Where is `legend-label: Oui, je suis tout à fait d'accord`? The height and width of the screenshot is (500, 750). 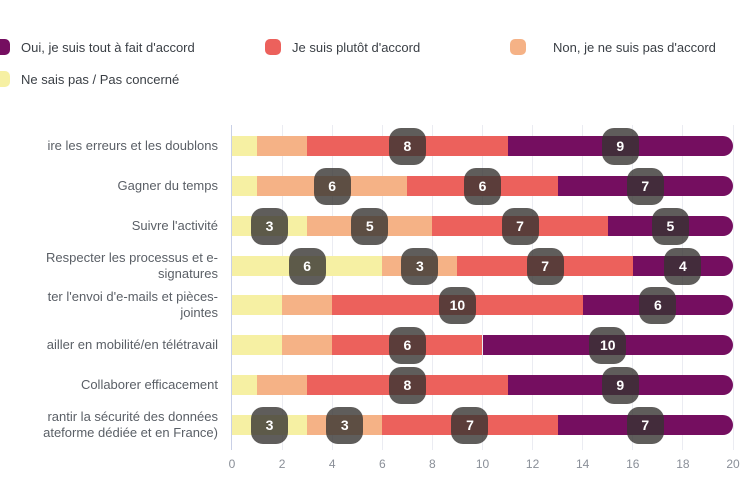 legend-label: Oui, je suis tout à fait d'accord is located at coordinates (108, 47).